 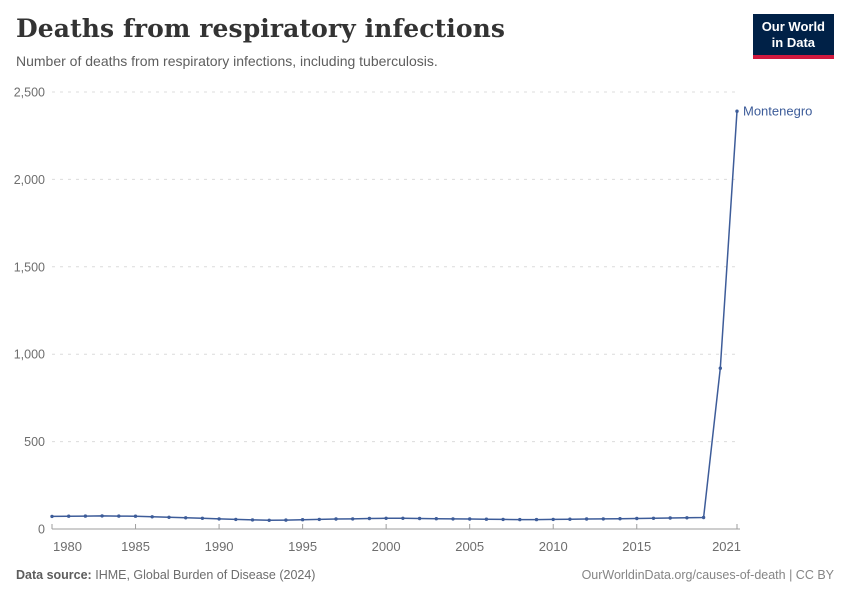 What do you see at coordinates (302, 546) in the screenshot?
I see `x-tick-label: 1995` at bounding box center [302, 546].